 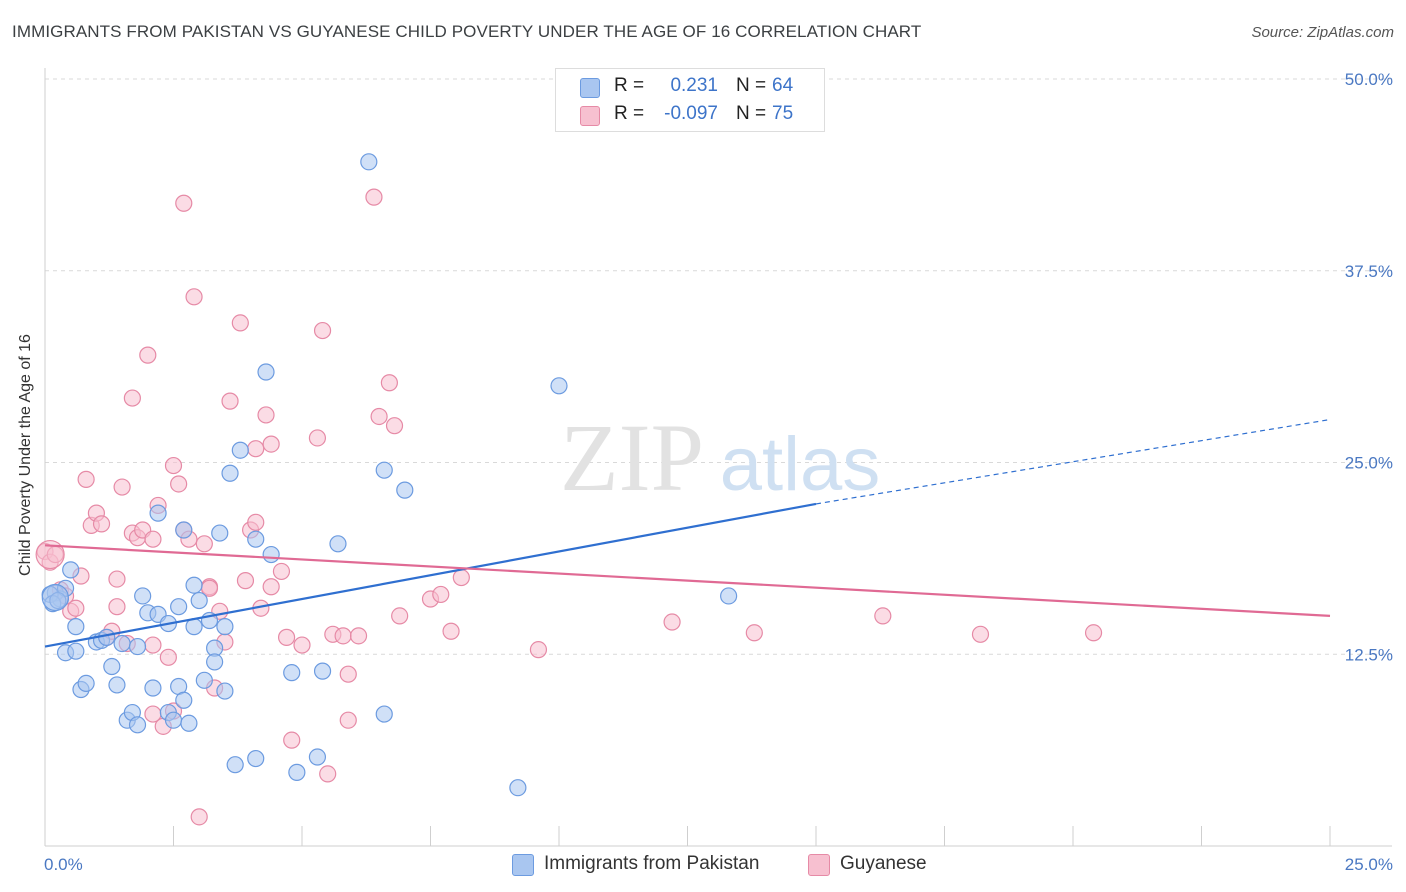 What do you see at coordinates (690, 87) in the screenshot?
I see `legend-row-pakistan: R = 0.231 N = 64` at bounding box center [690, 87].